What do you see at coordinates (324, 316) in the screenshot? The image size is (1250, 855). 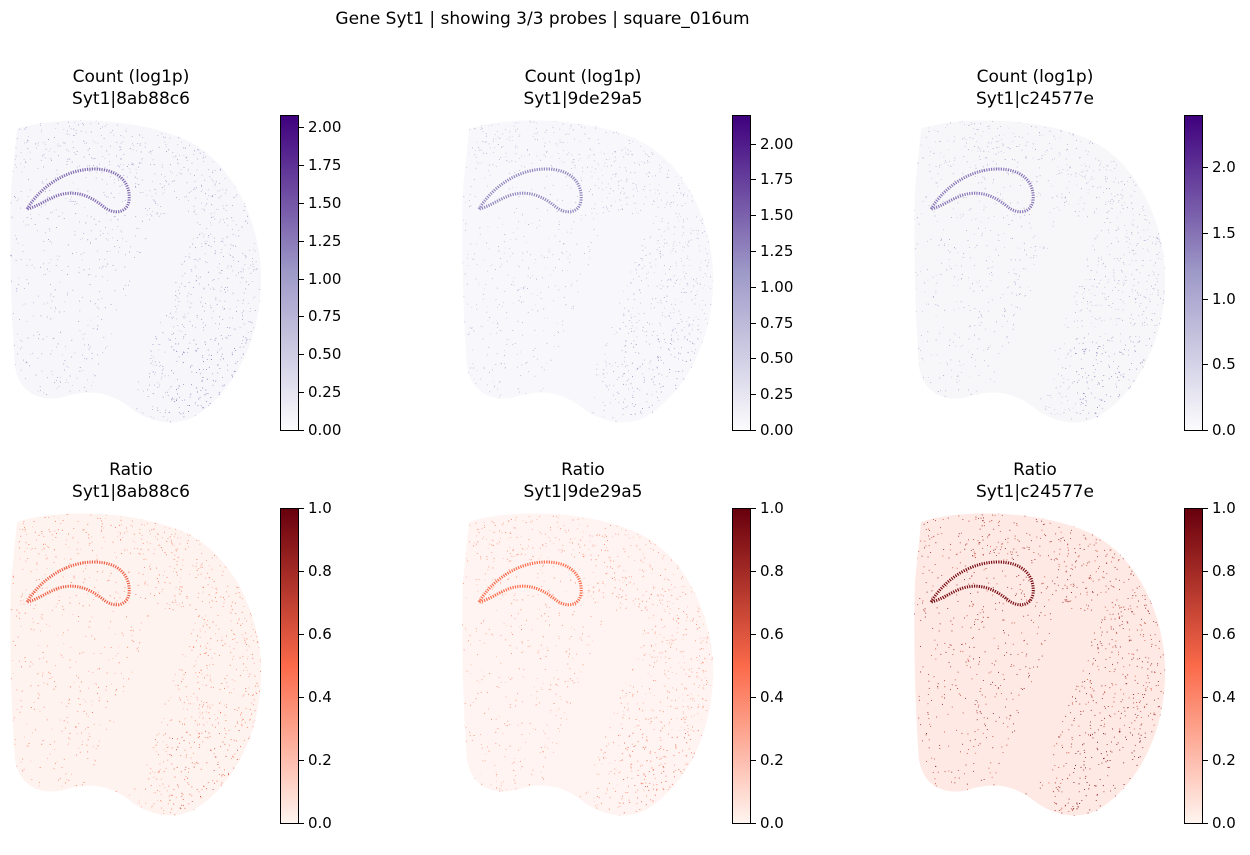 I see `colorbar-tick-label: 0.75` at bounding box center [324, 316].